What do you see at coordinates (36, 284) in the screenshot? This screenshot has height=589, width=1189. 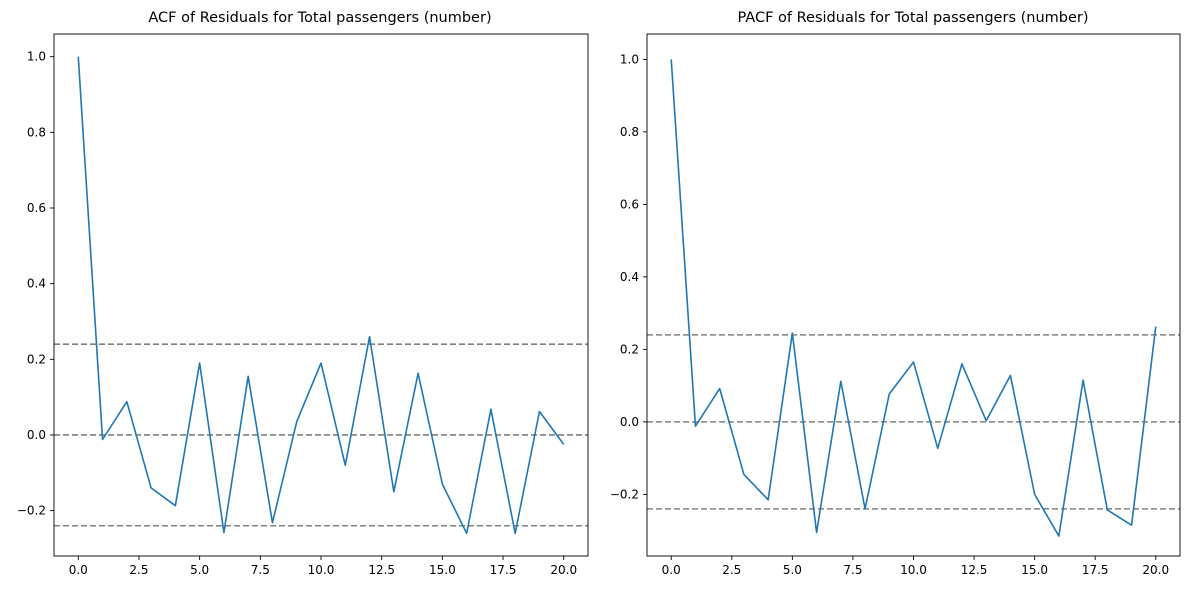 I see `acf-y-tick-label: 0.4` at bounding box center [36, 284].